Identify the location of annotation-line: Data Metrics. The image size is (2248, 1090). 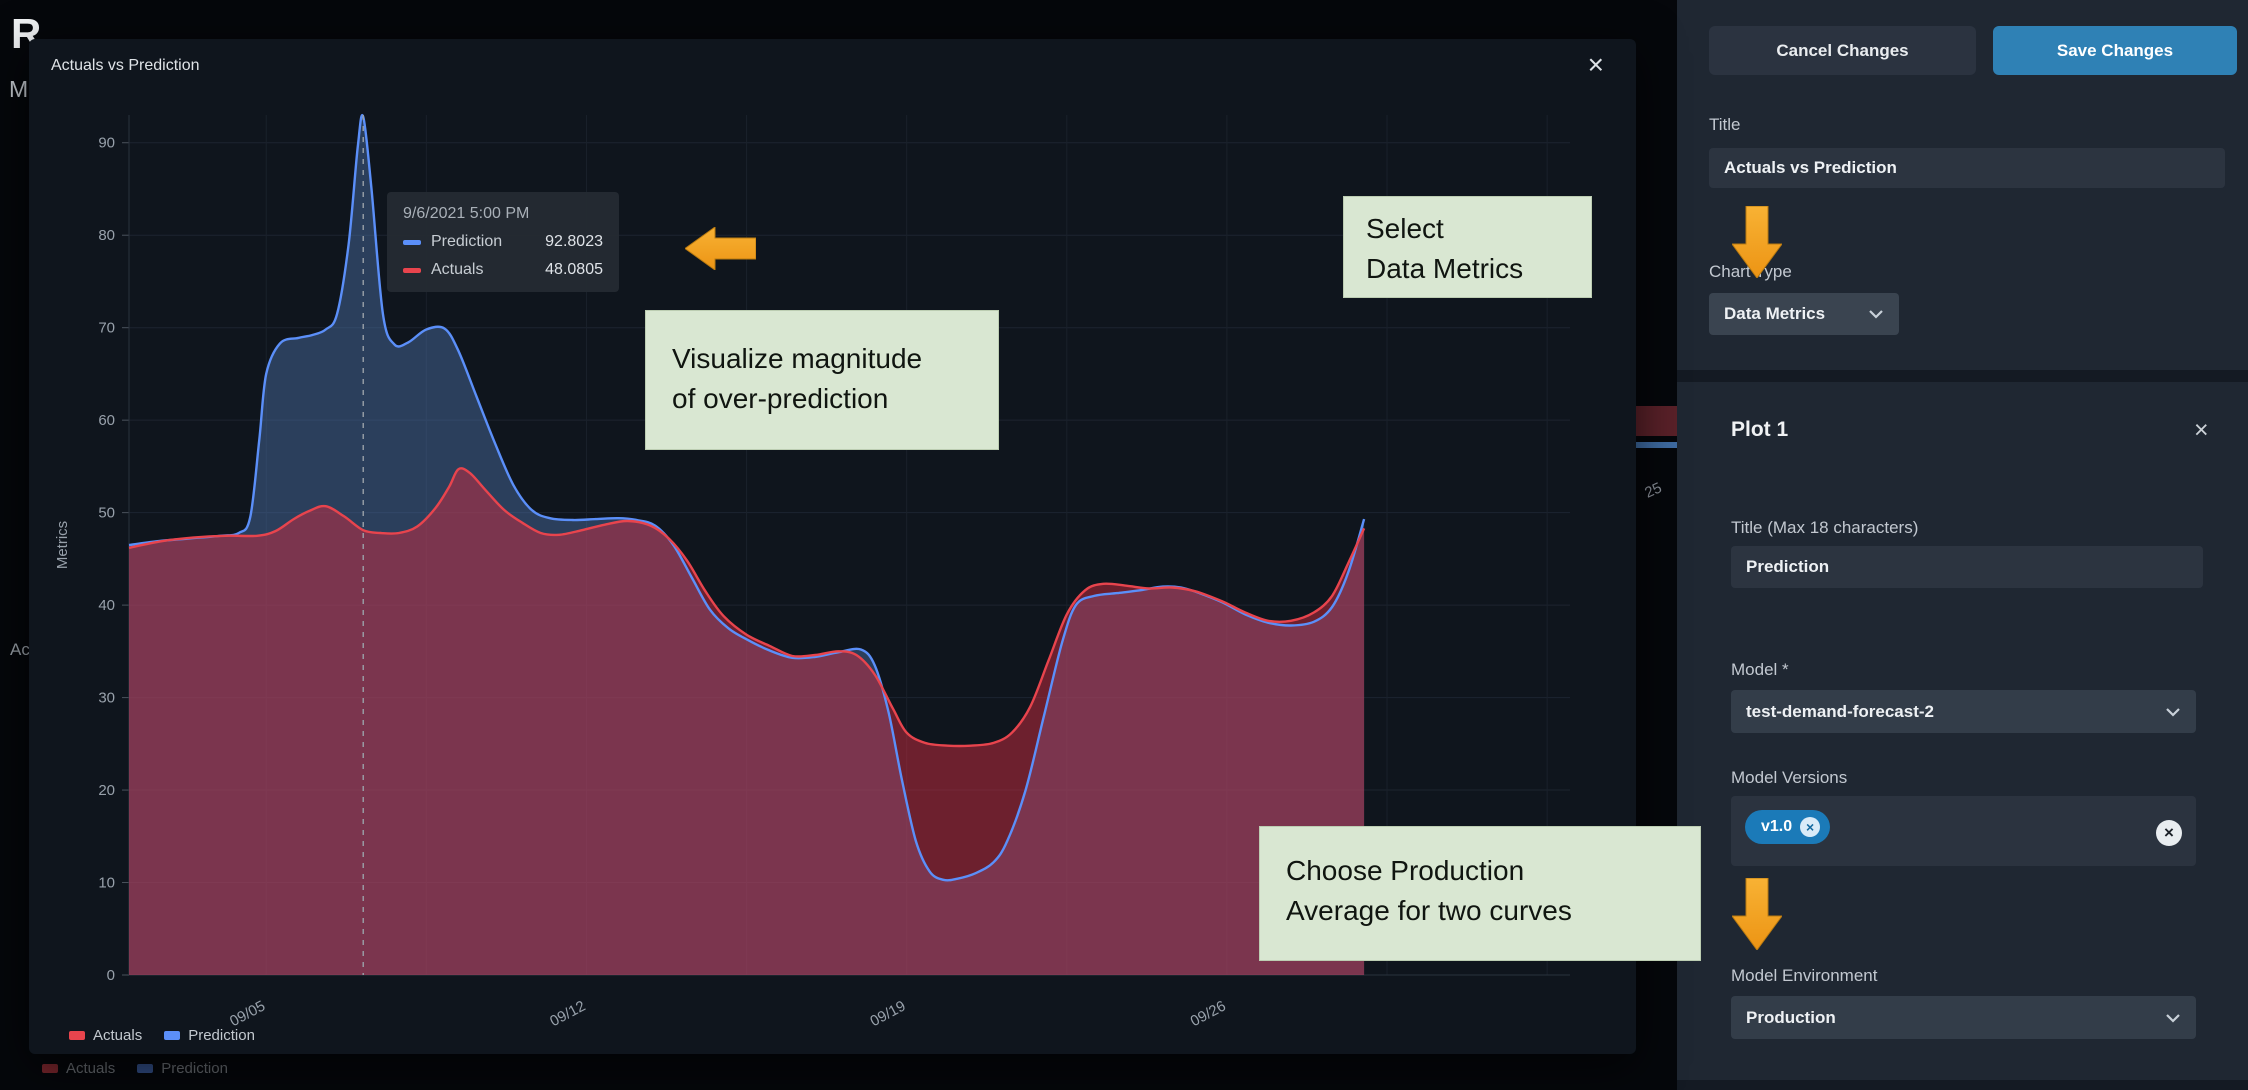
(1445, 268).